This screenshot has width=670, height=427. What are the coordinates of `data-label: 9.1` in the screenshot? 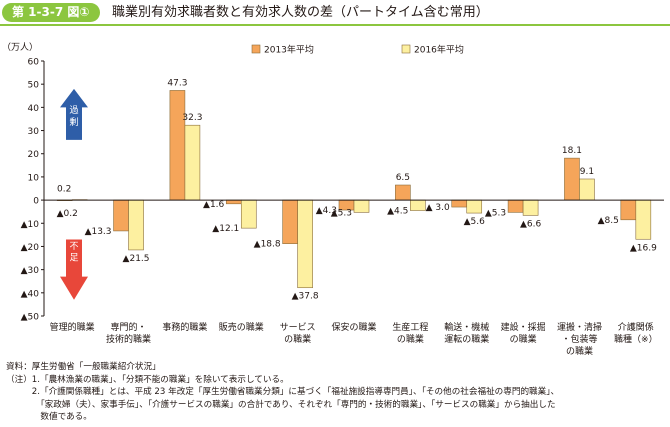 It's located at (587, 172).